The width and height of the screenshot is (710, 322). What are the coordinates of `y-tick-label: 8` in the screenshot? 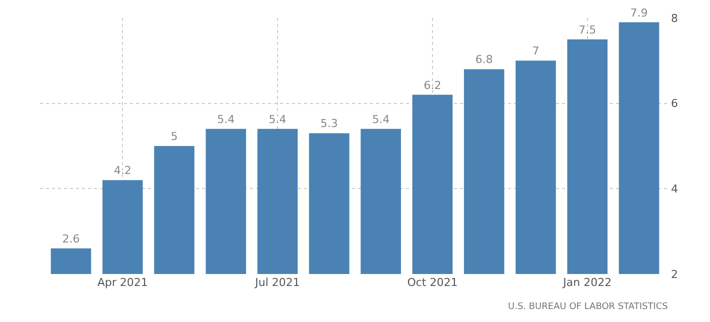 It's located at (674, 18).